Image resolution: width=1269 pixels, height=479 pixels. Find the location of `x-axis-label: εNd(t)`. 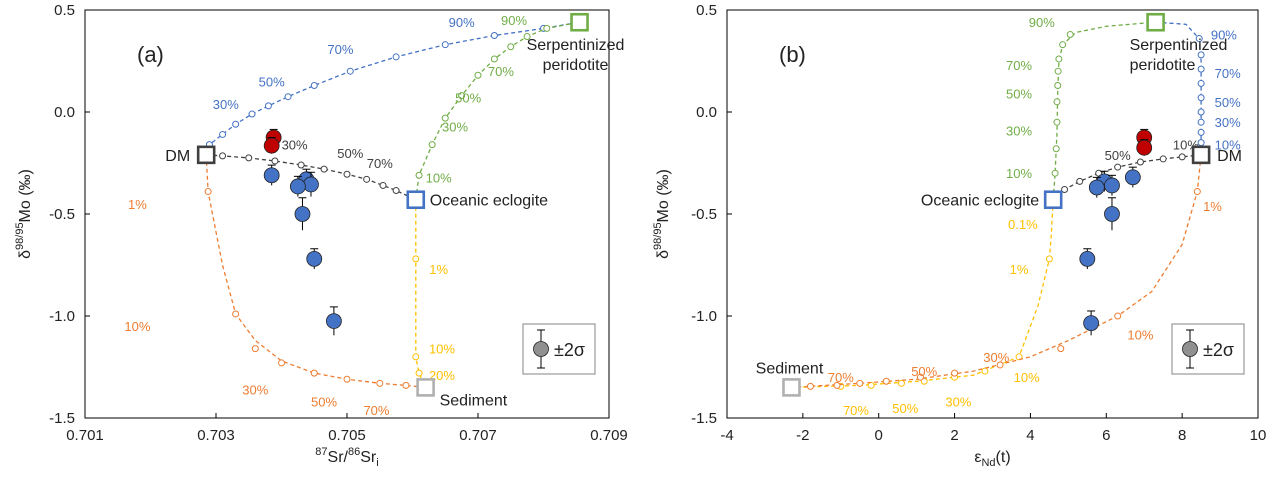

x-axis-label: εNd(t) is located at coordinates (992, 459).